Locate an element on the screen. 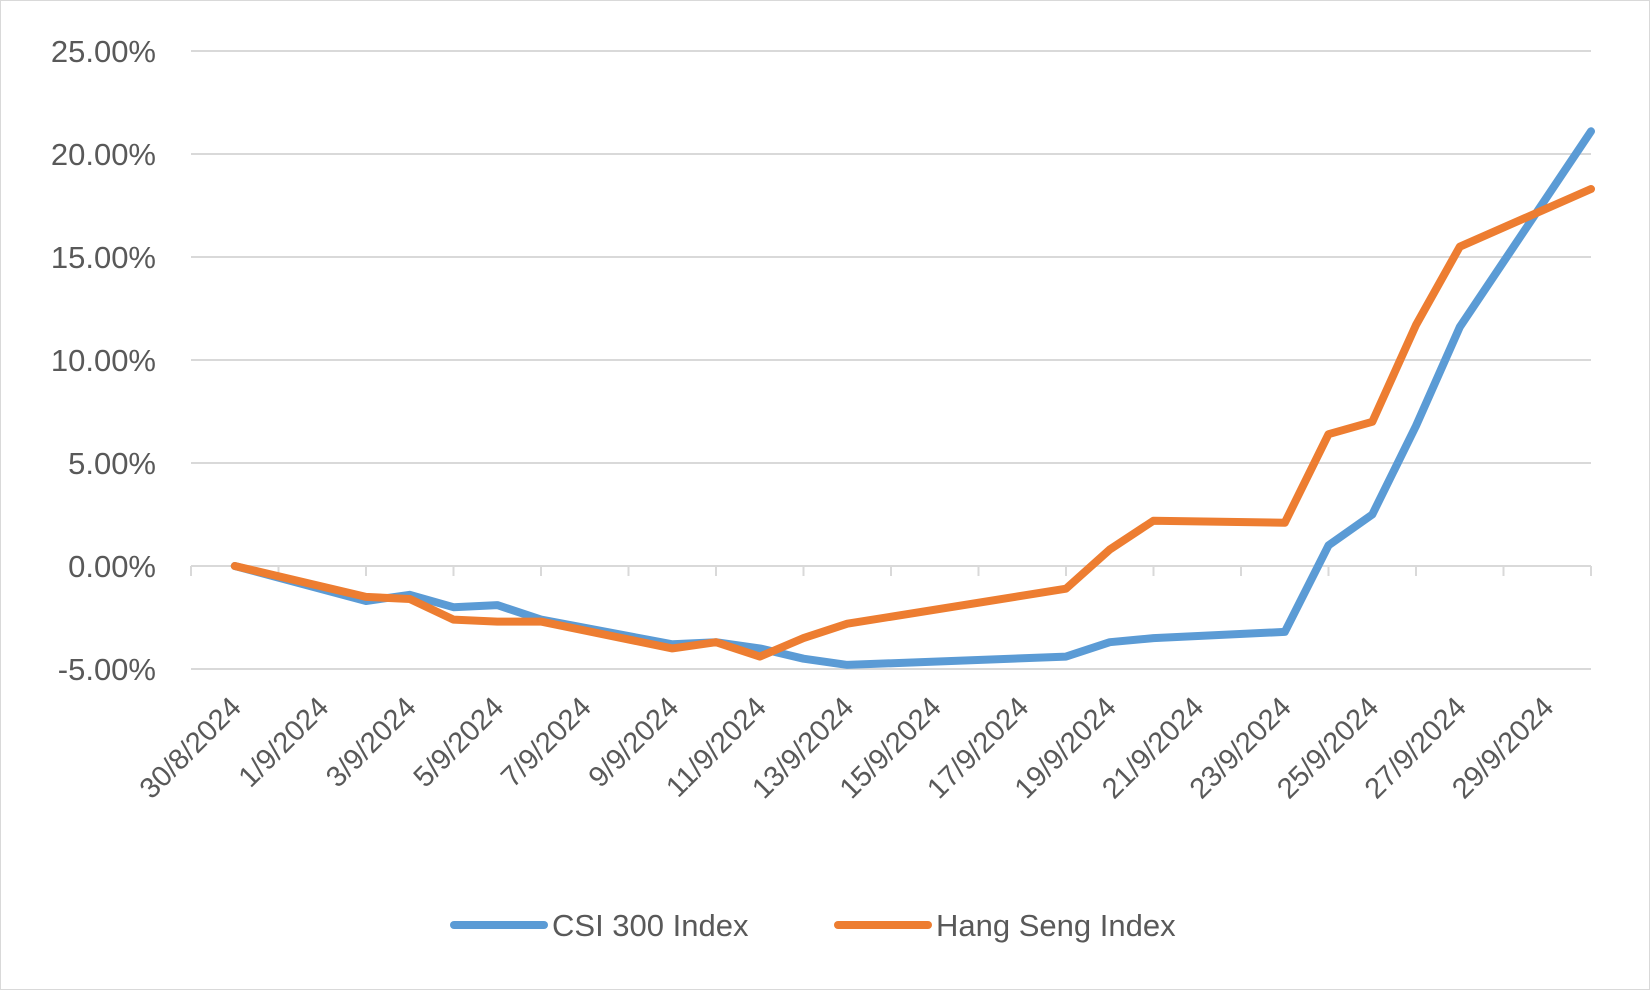  y-tick-label: 25.00% is located at coordinates (103, 51).